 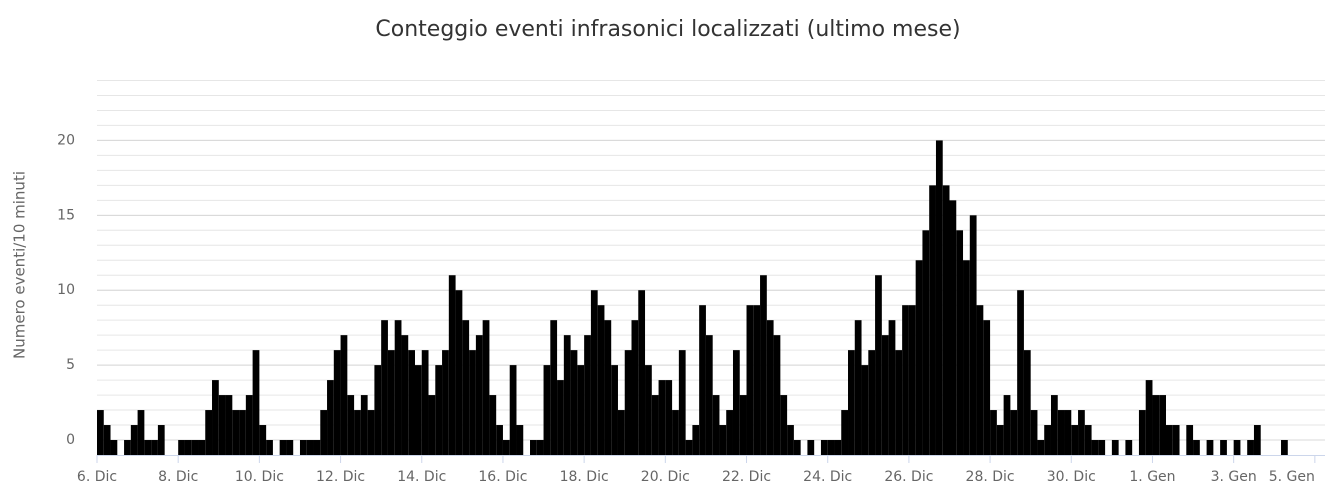 What do you see at coordinates (259, 477) in the screenshot?
I see `x-tick-label: 10. Dic` at bounding box center [259, 477].